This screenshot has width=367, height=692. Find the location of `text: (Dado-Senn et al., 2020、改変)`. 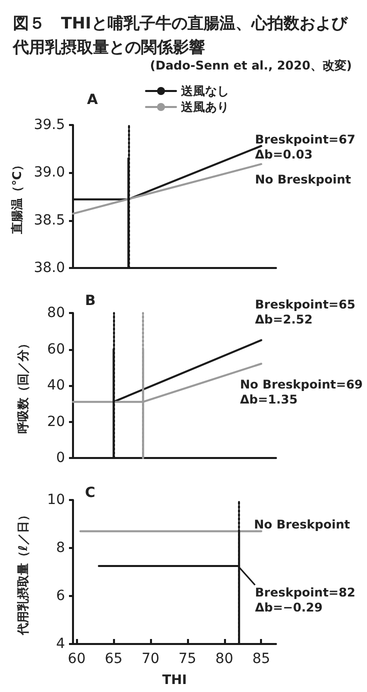

text: (Dado-Senn et al., 2020、改変) is located at coordinates (251, 65).